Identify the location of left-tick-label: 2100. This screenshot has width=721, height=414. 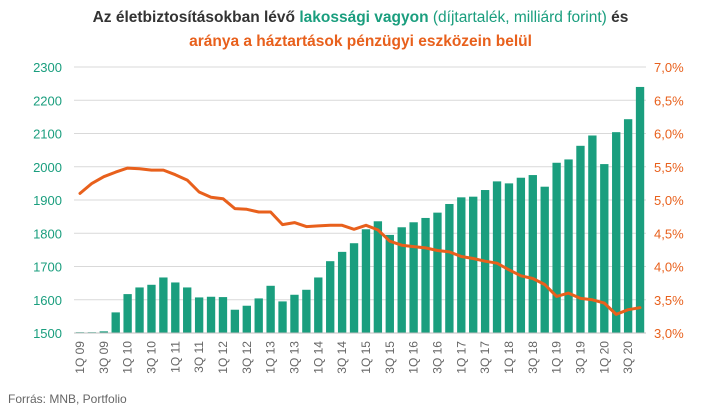
(47, 134).